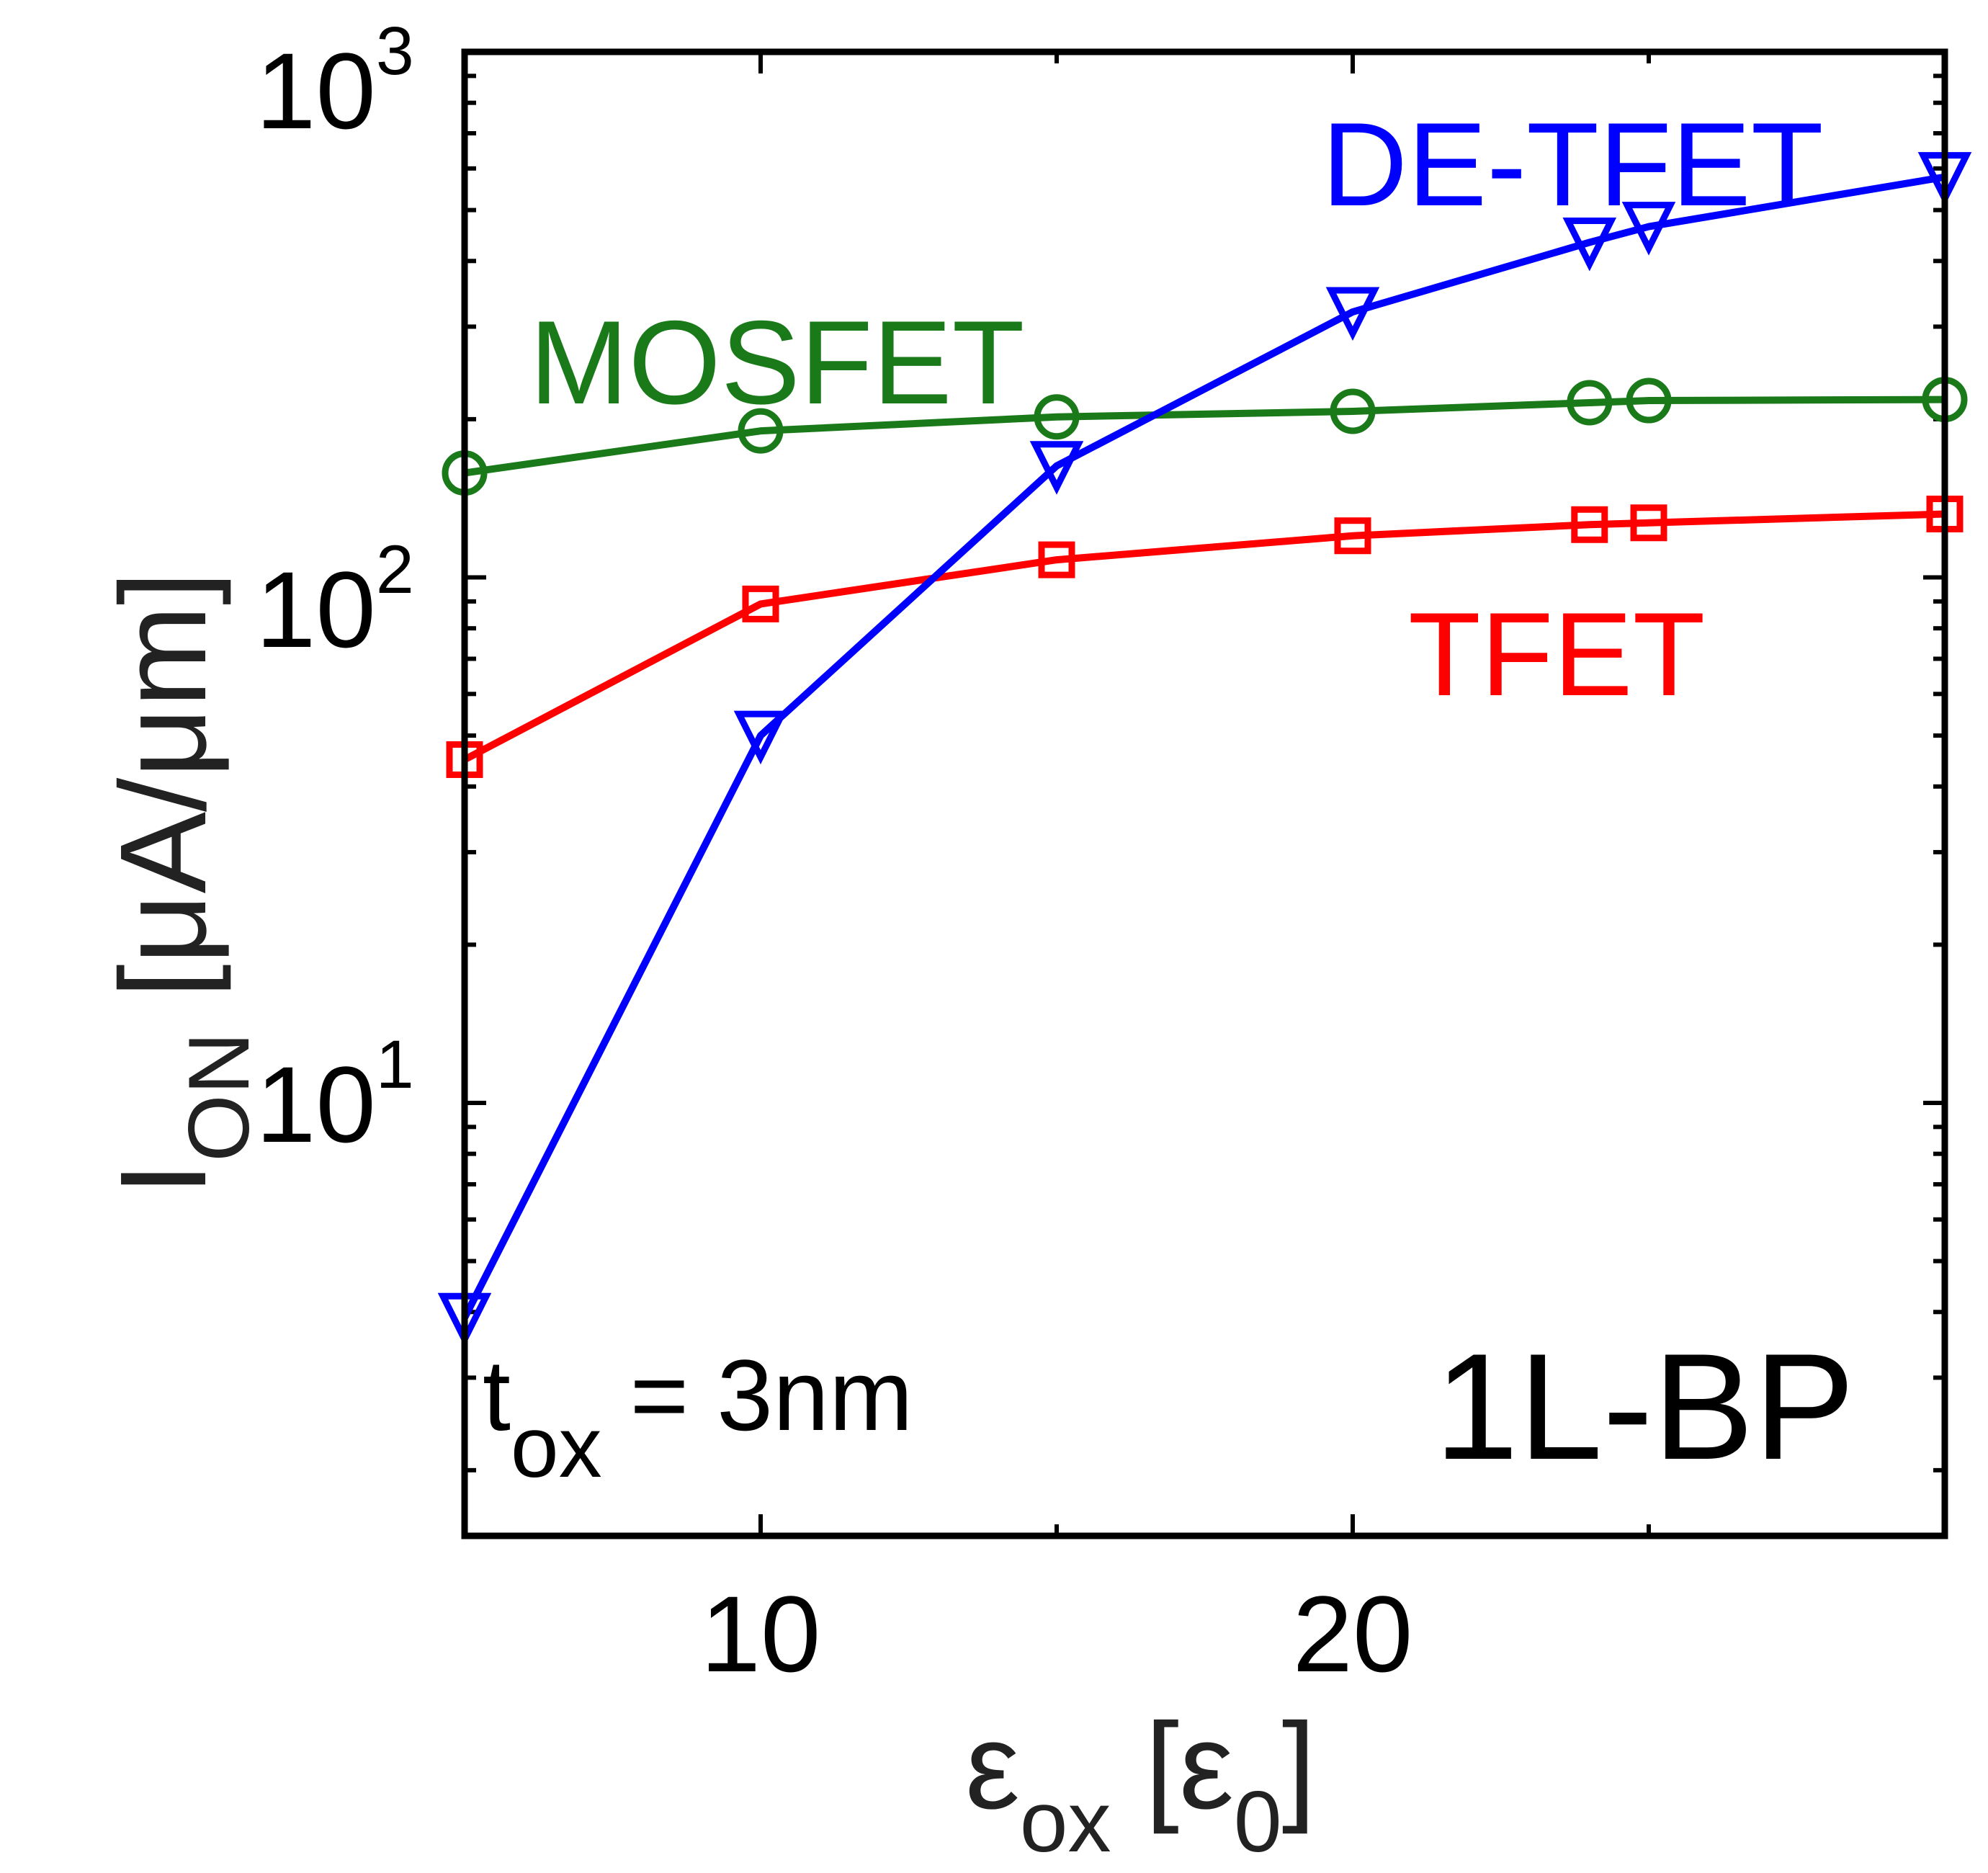 Image resolution: width=1988 pixels, height=1873 pixels. Describe the element at coordinates (1205, 436) in the screenshot. I see `series-line-mosfet` at that location.